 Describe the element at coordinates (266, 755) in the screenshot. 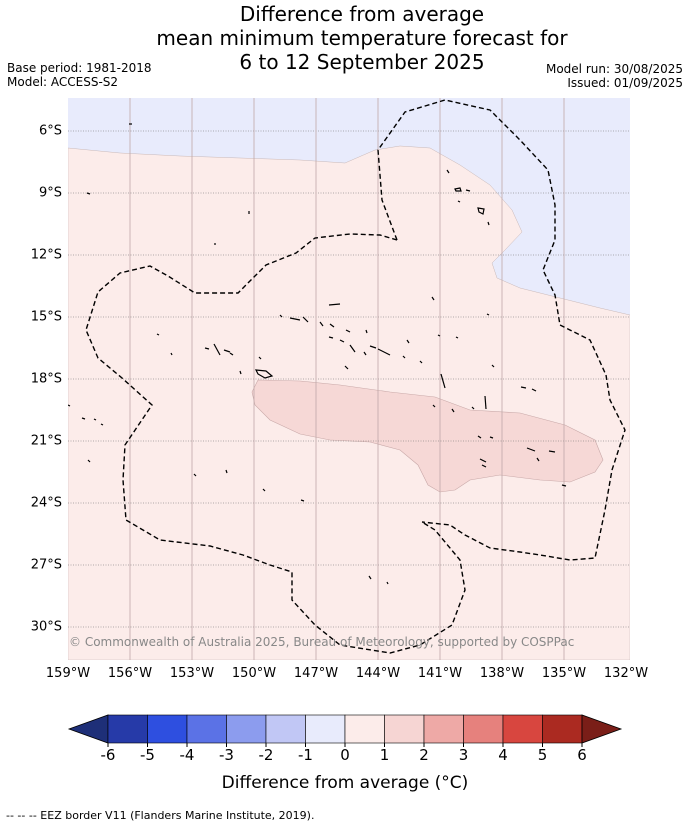

I see `colorbar-tick-label: -2` at that location.